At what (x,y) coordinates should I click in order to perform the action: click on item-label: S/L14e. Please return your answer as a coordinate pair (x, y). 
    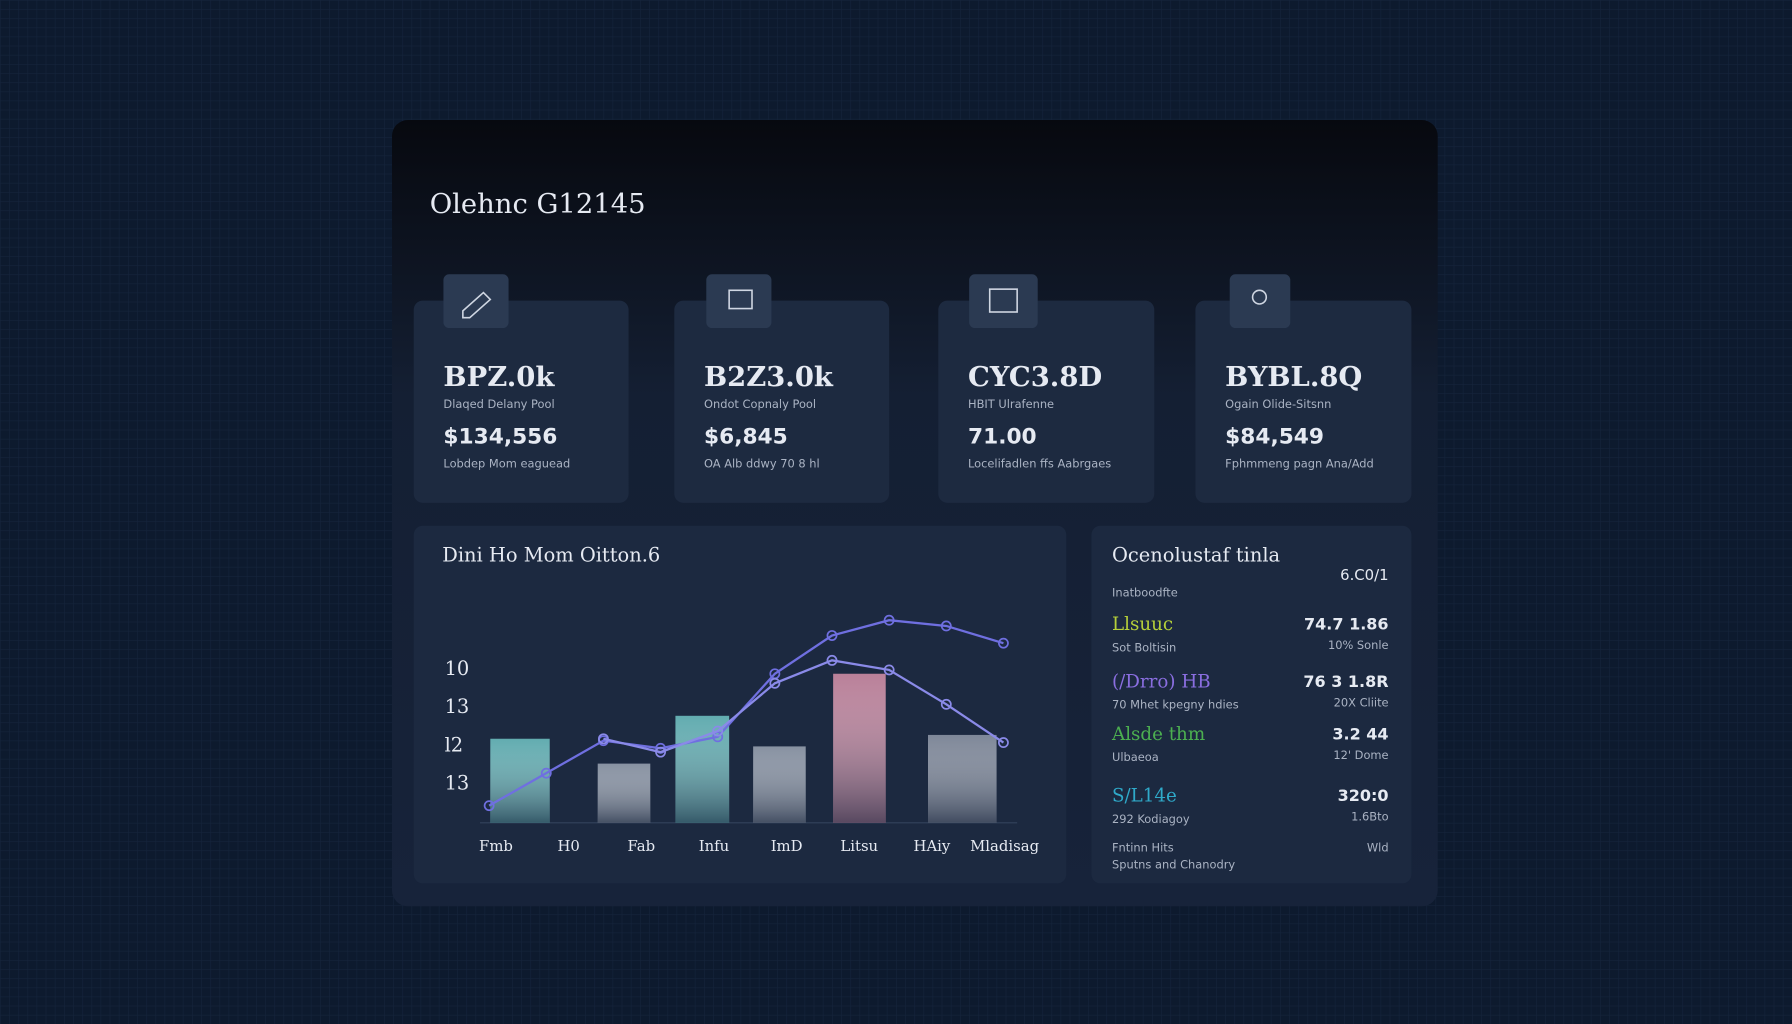
    Looking at the image, I should click on (1144, 796).